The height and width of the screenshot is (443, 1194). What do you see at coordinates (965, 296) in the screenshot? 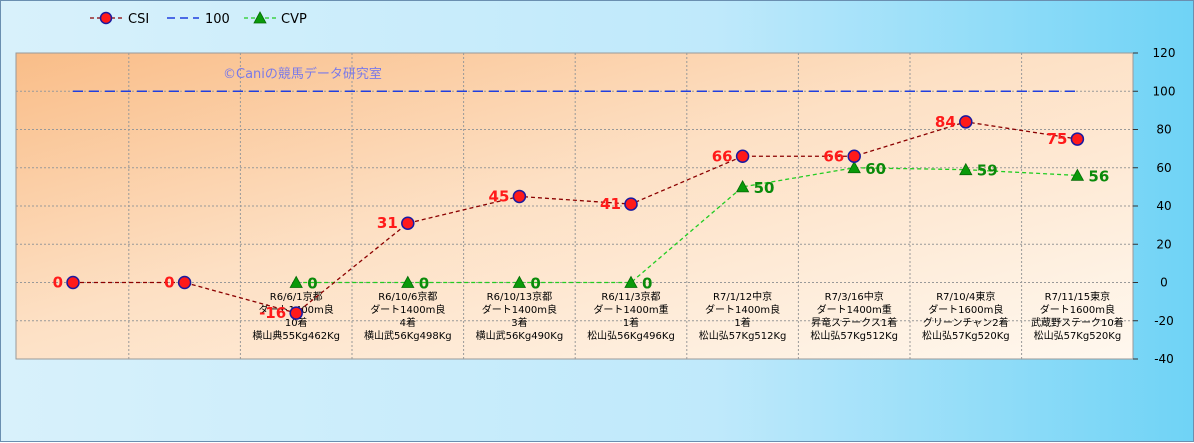
I see `race-label-line: R7/10/4東京` at bounding box center [965, 296].